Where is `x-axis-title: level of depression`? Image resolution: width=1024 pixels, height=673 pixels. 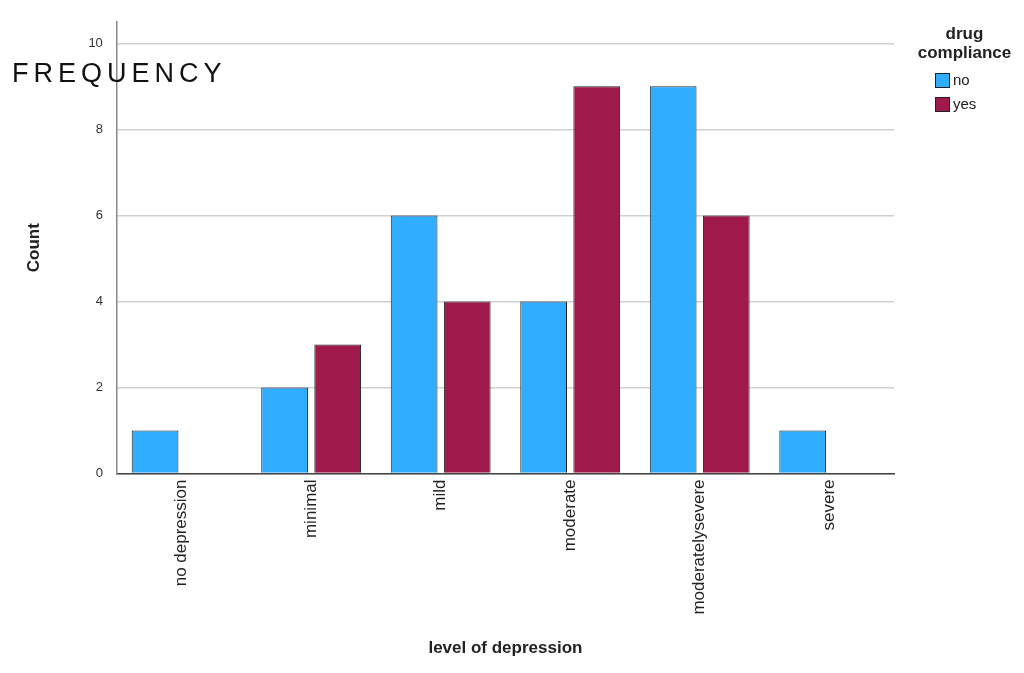
x-axis-title: level of depression is located at coordinates (505, 648).